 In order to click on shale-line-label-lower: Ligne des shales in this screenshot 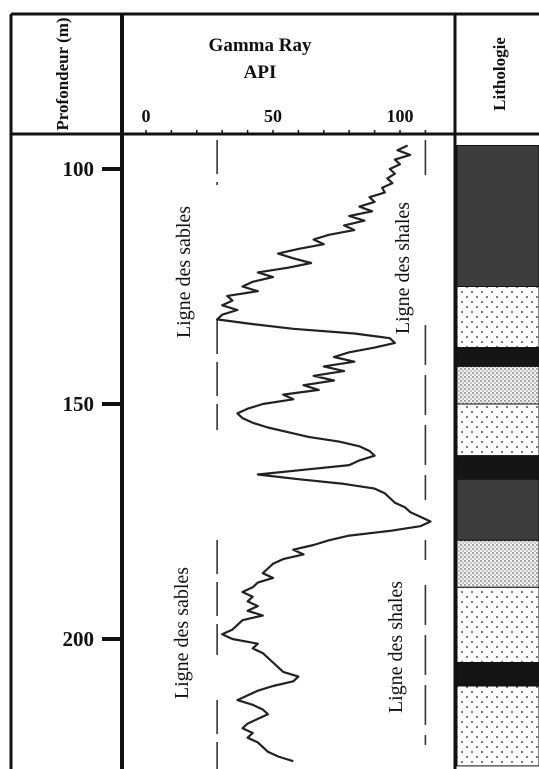, I will do `click(396, 647)`.